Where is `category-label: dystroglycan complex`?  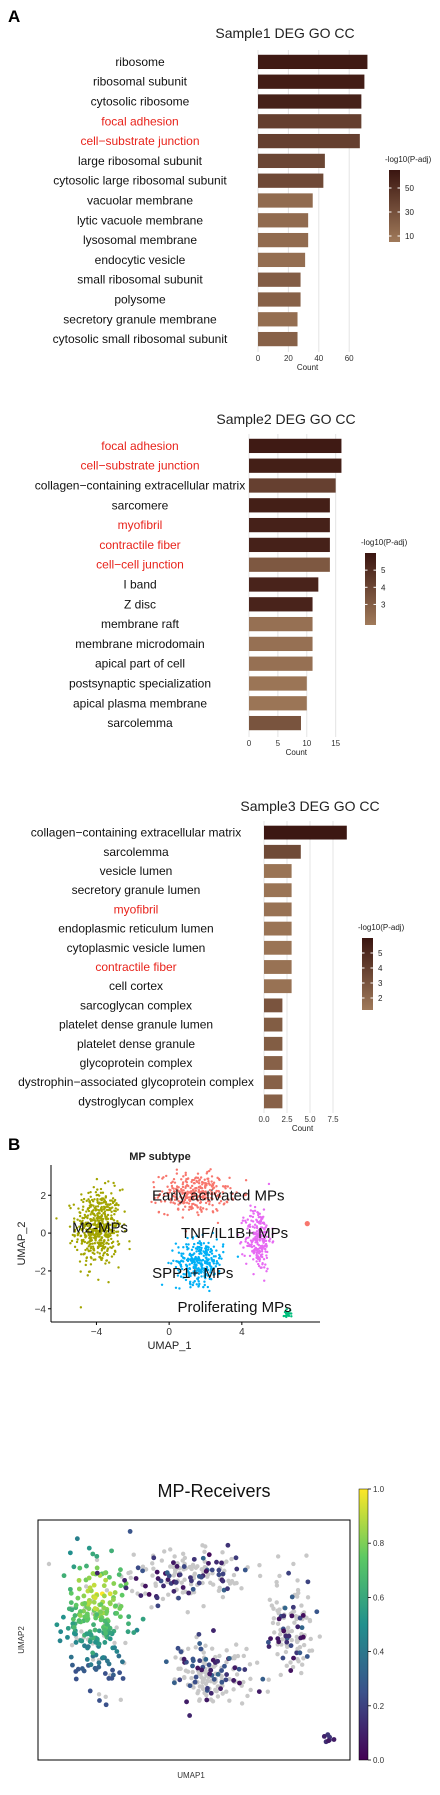 category-label: dystroglycan complex is located at coordinates (135, 1101).